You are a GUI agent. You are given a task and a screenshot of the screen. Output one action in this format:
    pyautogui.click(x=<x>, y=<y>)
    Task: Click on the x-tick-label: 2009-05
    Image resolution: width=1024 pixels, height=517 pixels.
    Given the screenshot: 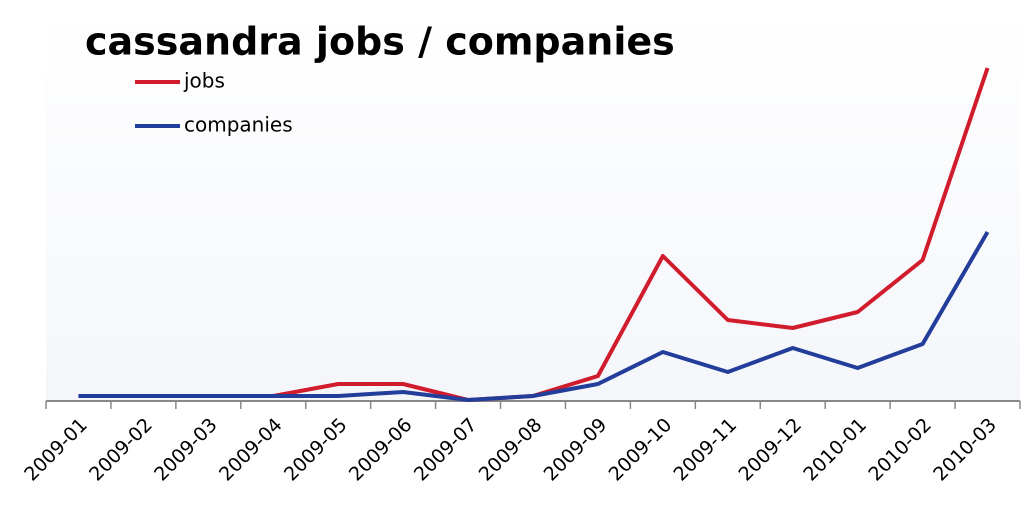 What is the action you would take?
    pyautogui.click(x=316, y=450)
    